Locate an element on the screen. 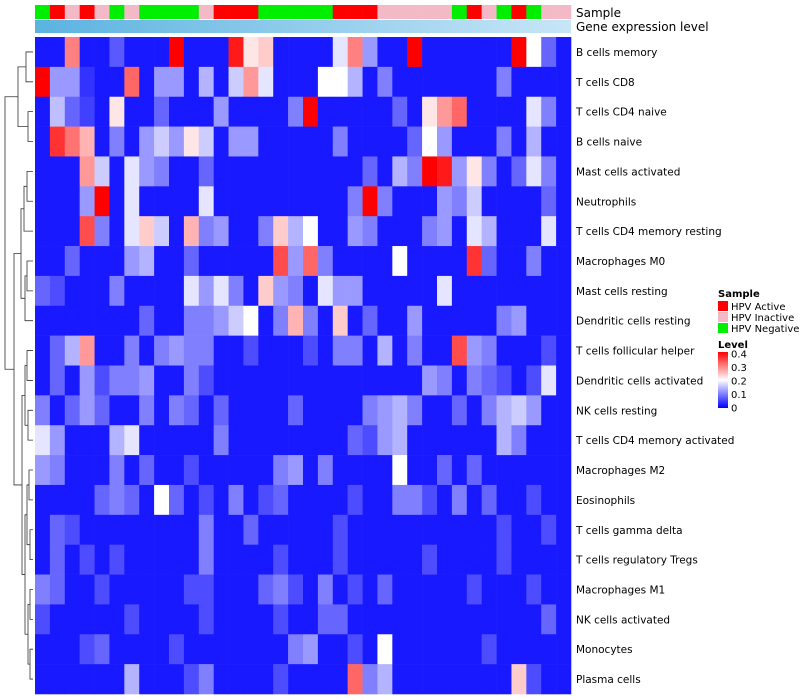  gene-expression-track-label: Gene expression level is located at coordinates (642, 27).